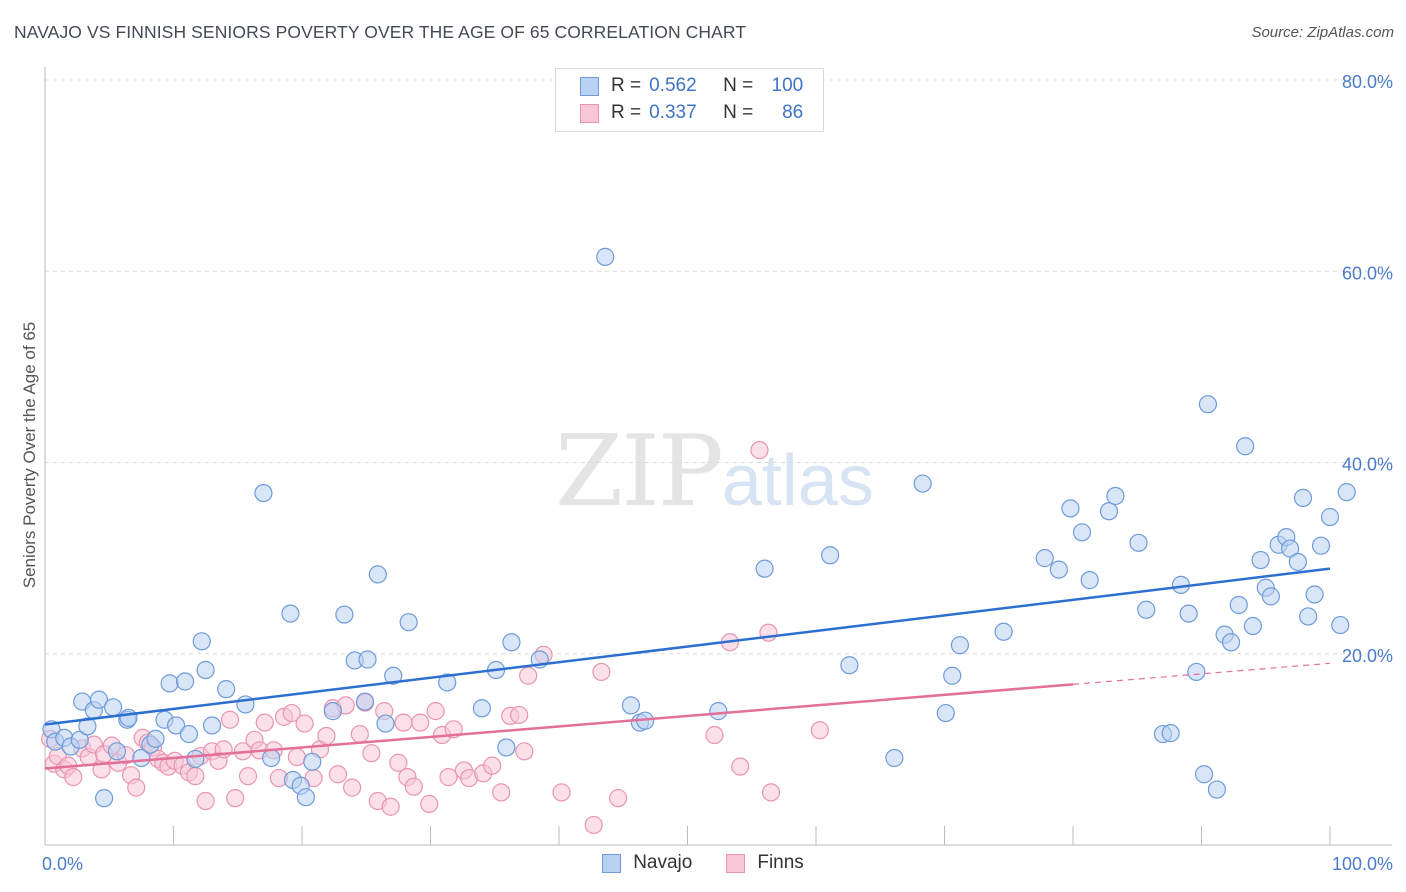 The width and height of the screenshot is (1406, 892). What do you see at coordinates (1367, 82) in the screenshot?
I see `y-tick-label-80: 80.0%` at bounding box center [1367, 82].